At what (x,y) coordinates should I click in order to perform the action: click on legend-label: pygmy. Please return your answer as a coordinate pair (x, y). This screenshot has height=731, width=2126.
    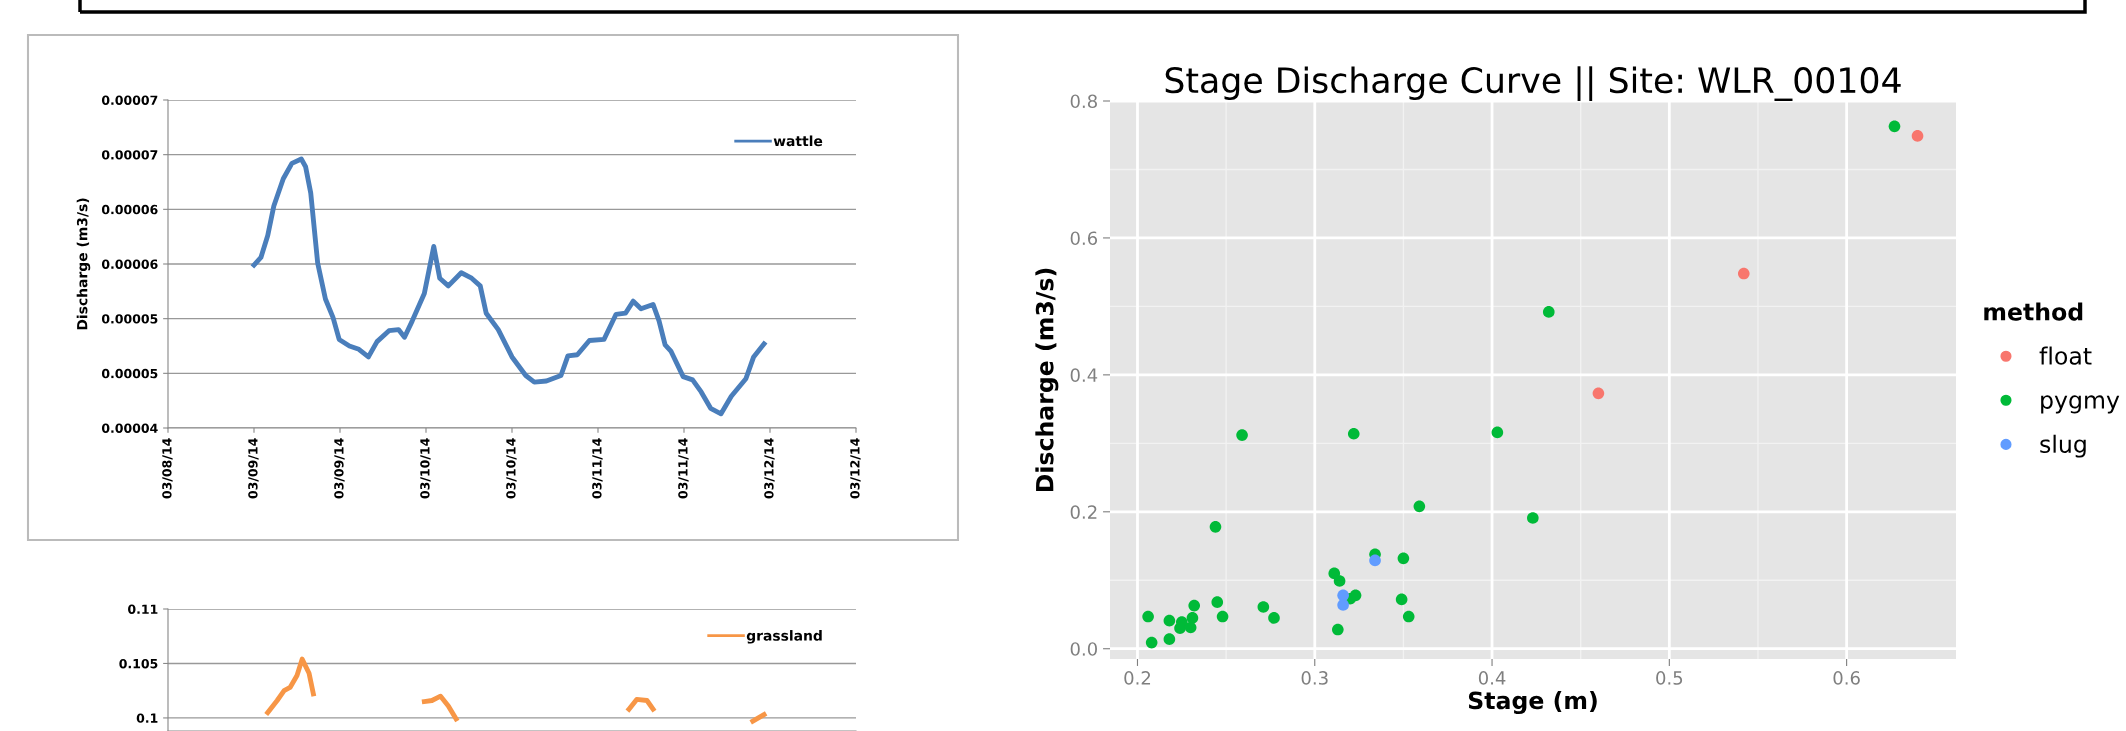
    Looking at the image, I should click on (2080, 404).